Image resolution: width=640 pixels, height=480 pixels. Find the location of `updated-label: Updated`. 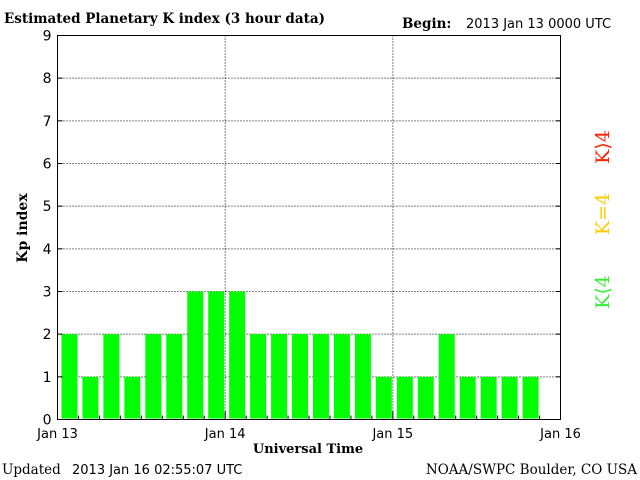

updated-label: Updated is located at coordinates (31, 470).